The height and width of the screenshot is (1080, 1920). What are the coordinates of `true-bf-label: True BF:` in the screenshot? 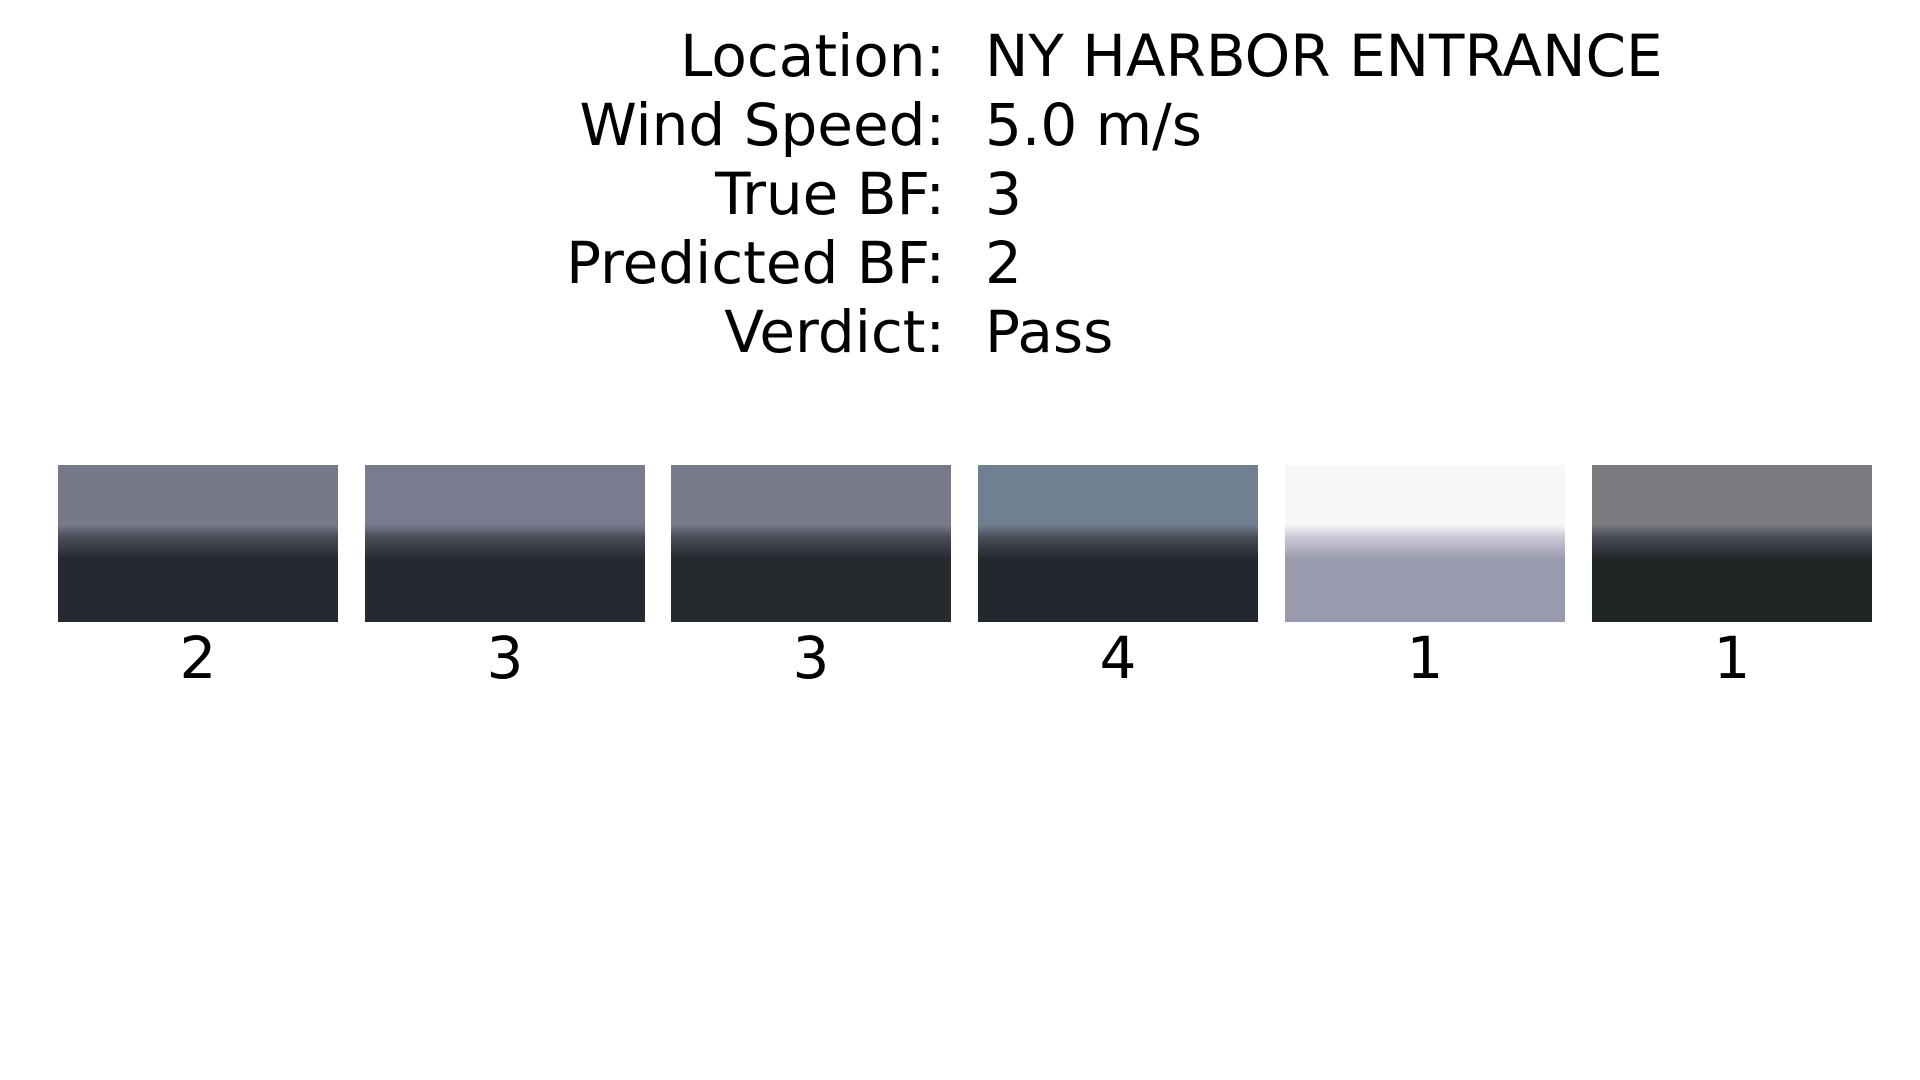 It's located at (830, 194).